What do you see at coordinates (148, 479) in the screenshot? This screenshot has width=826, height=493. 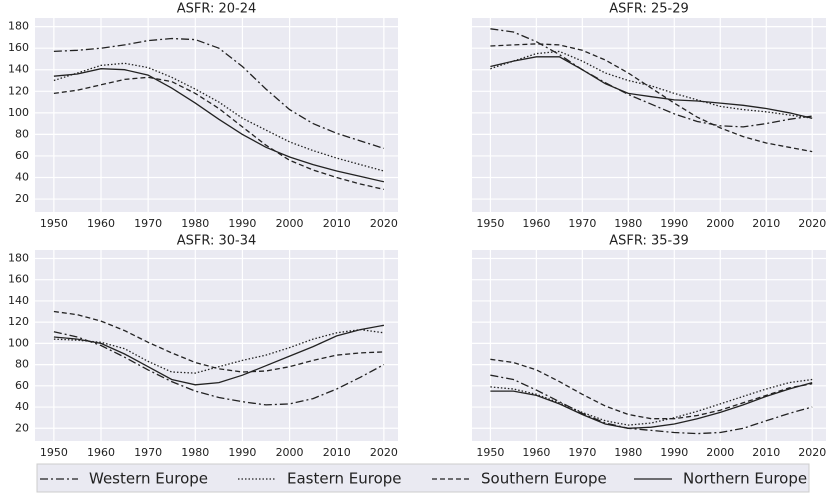 I see `legend-label: Western Europe` at bounding box center [148, 479].